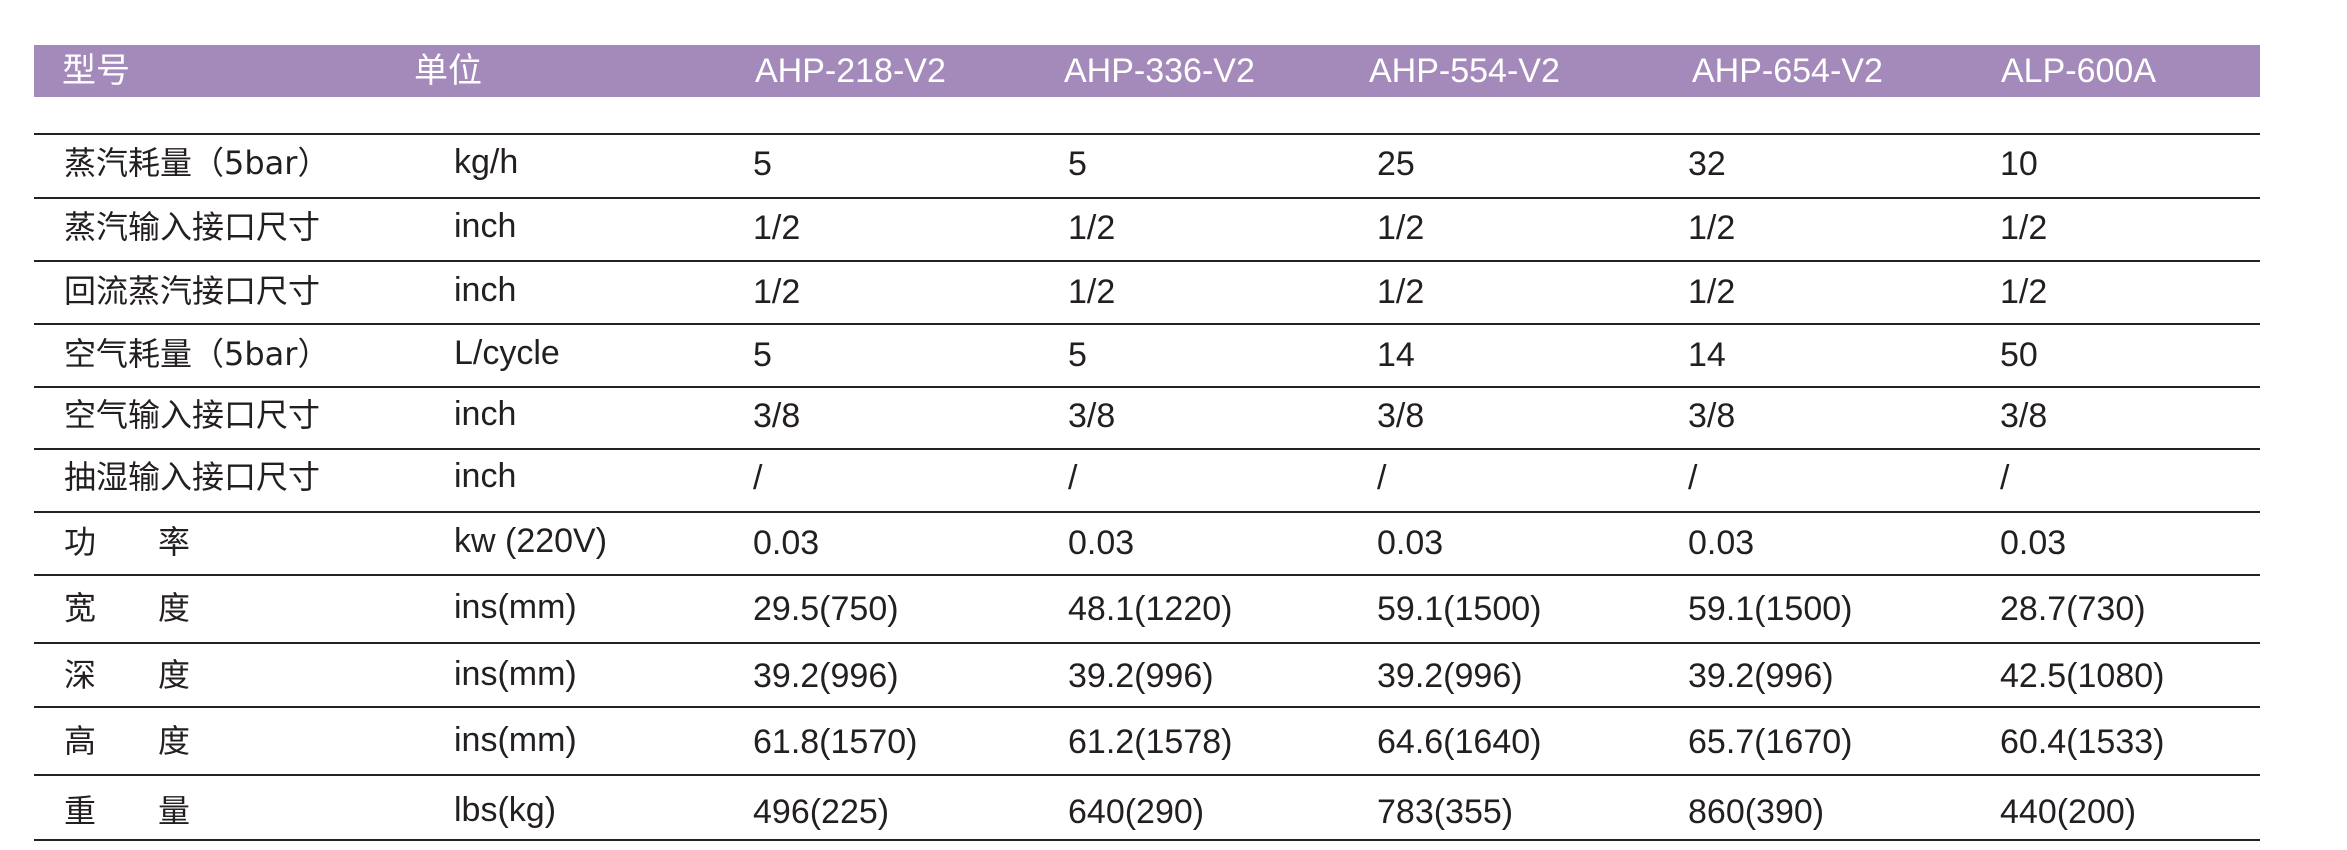 This screenshot has width=2347, height=850. What do you see at coordinates (1721, 543) in the screenshot?
I see `row-value-model-4: 0.03` at bounding box center [1721, 543].